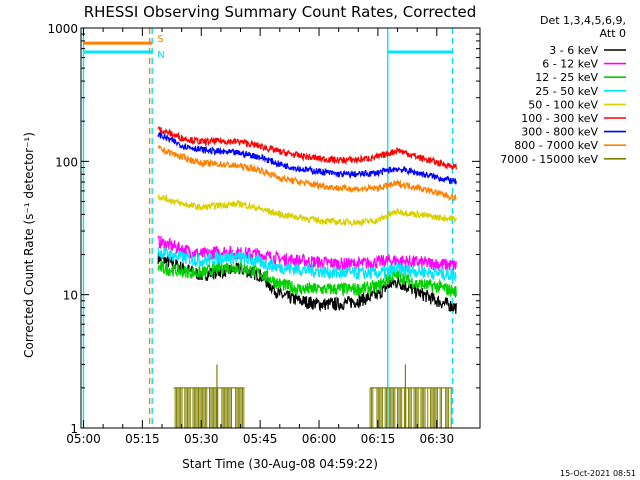 The image size is (640, 480). Describe the element at coordinates (70, 296) in the screenshot. I see `y-tick-label: 10` at that location.